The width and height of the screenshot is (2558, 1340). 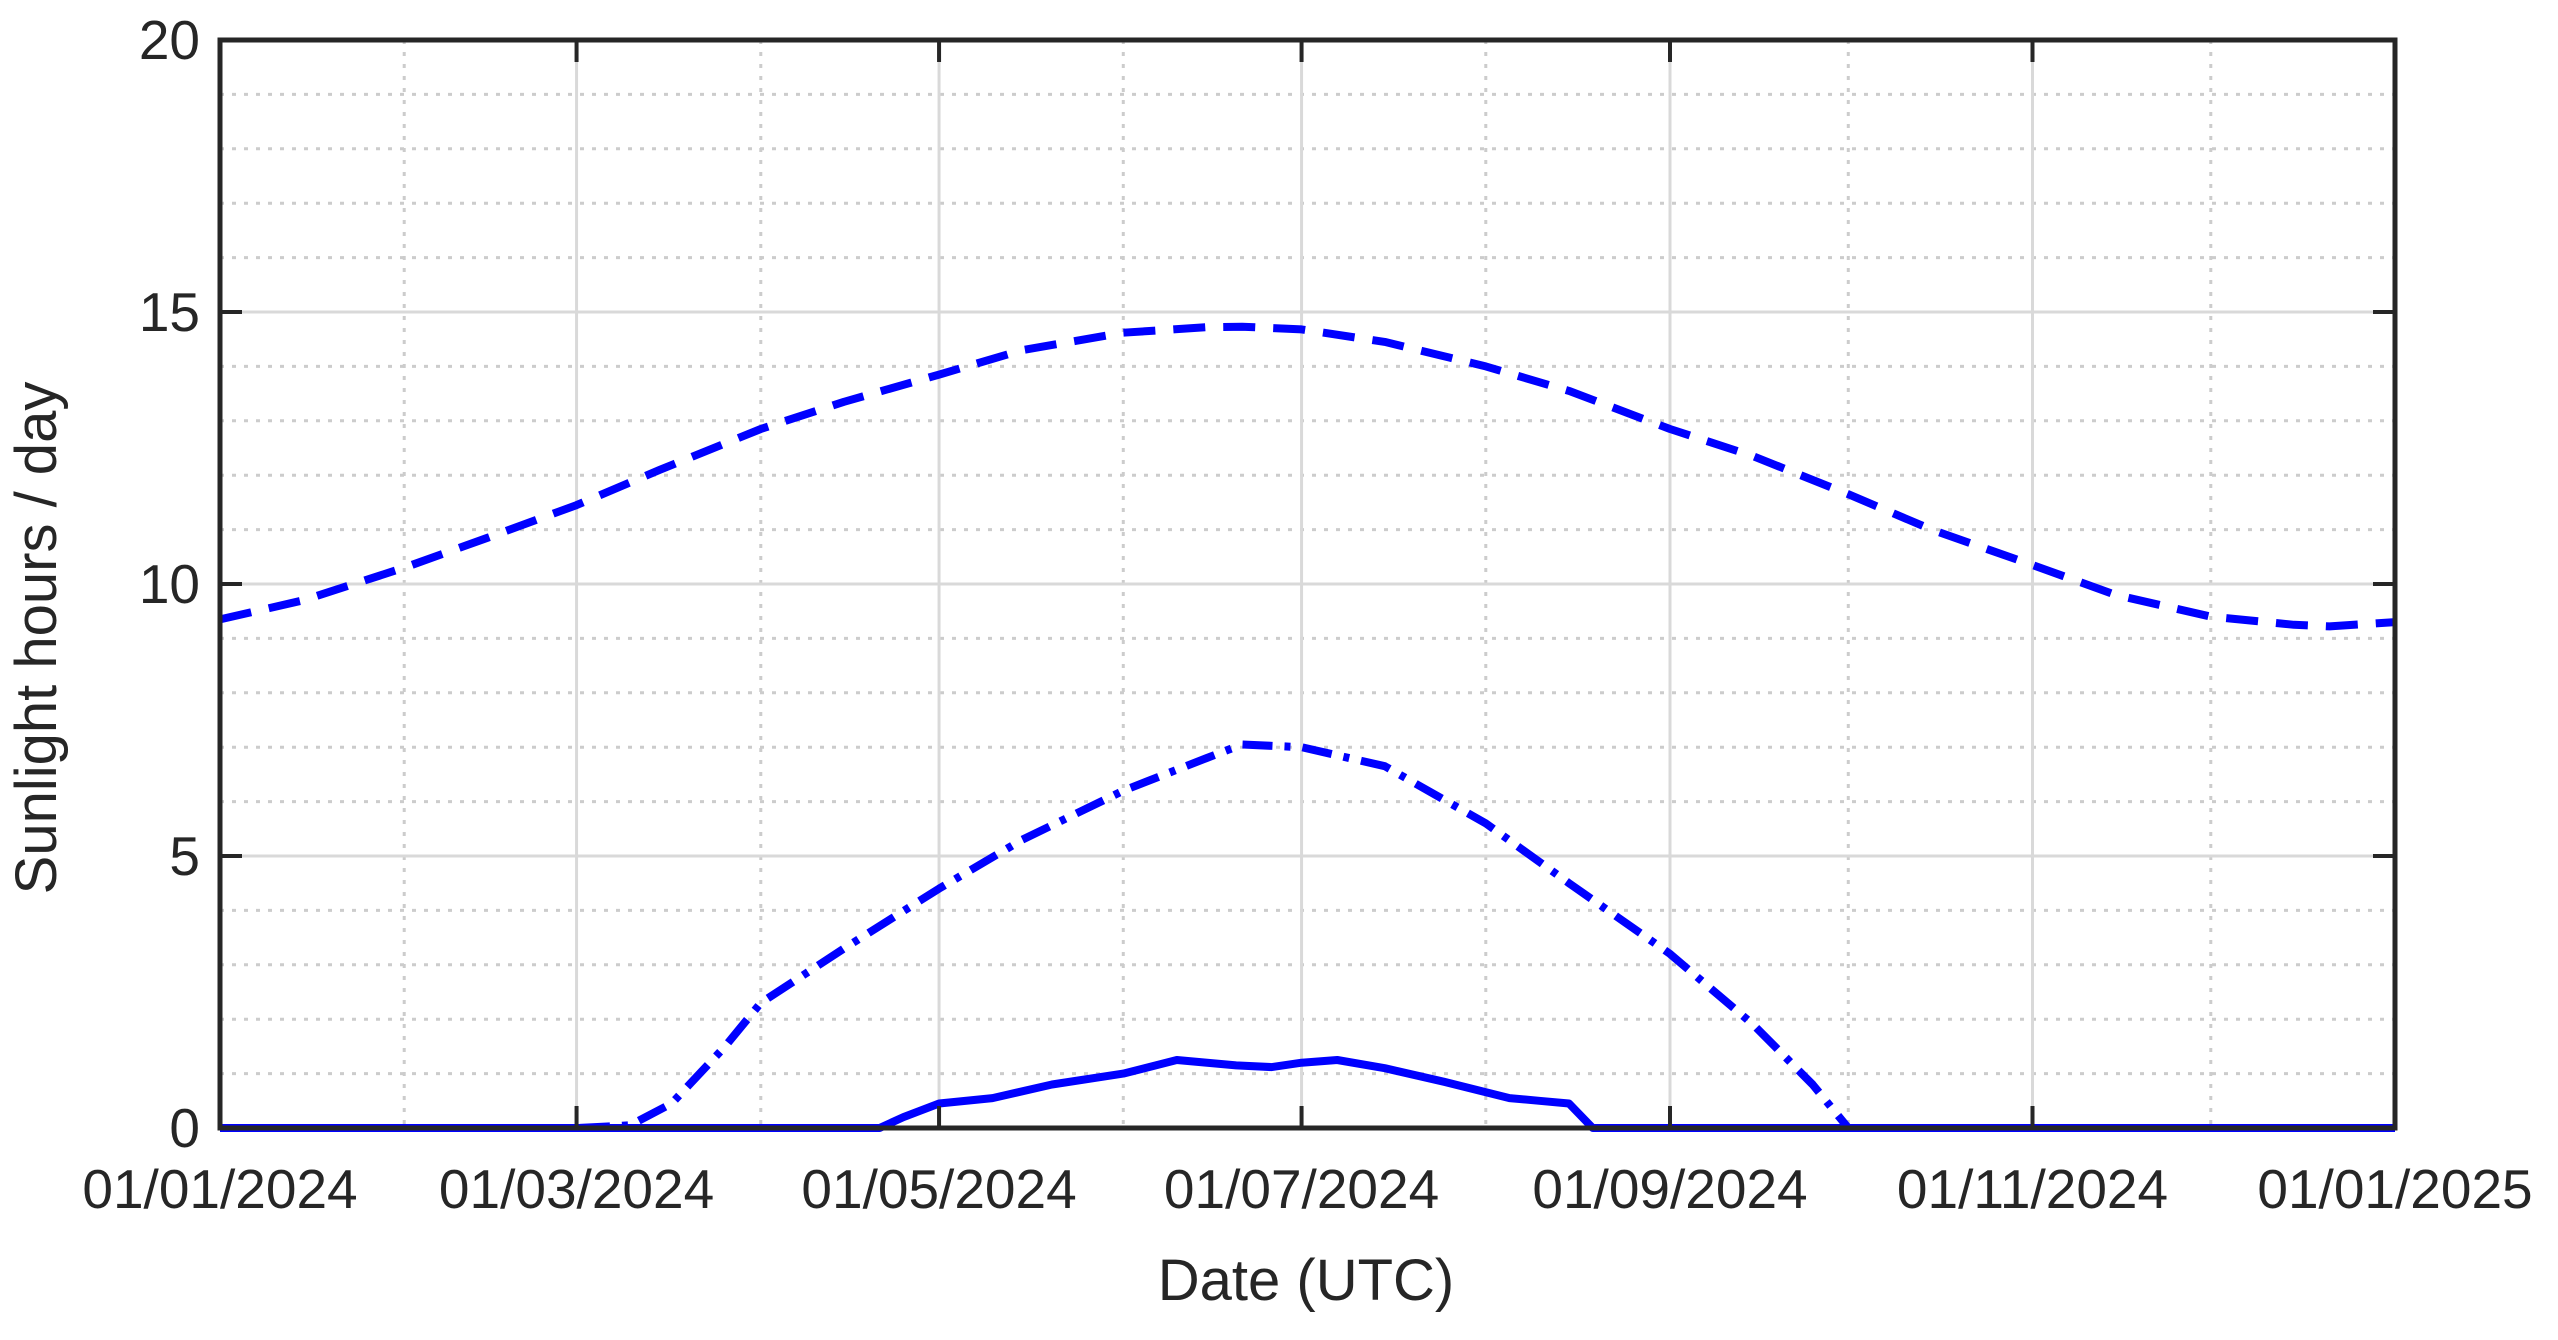 I want to click on y-tick-label: 15, so click(x=169, y=312).